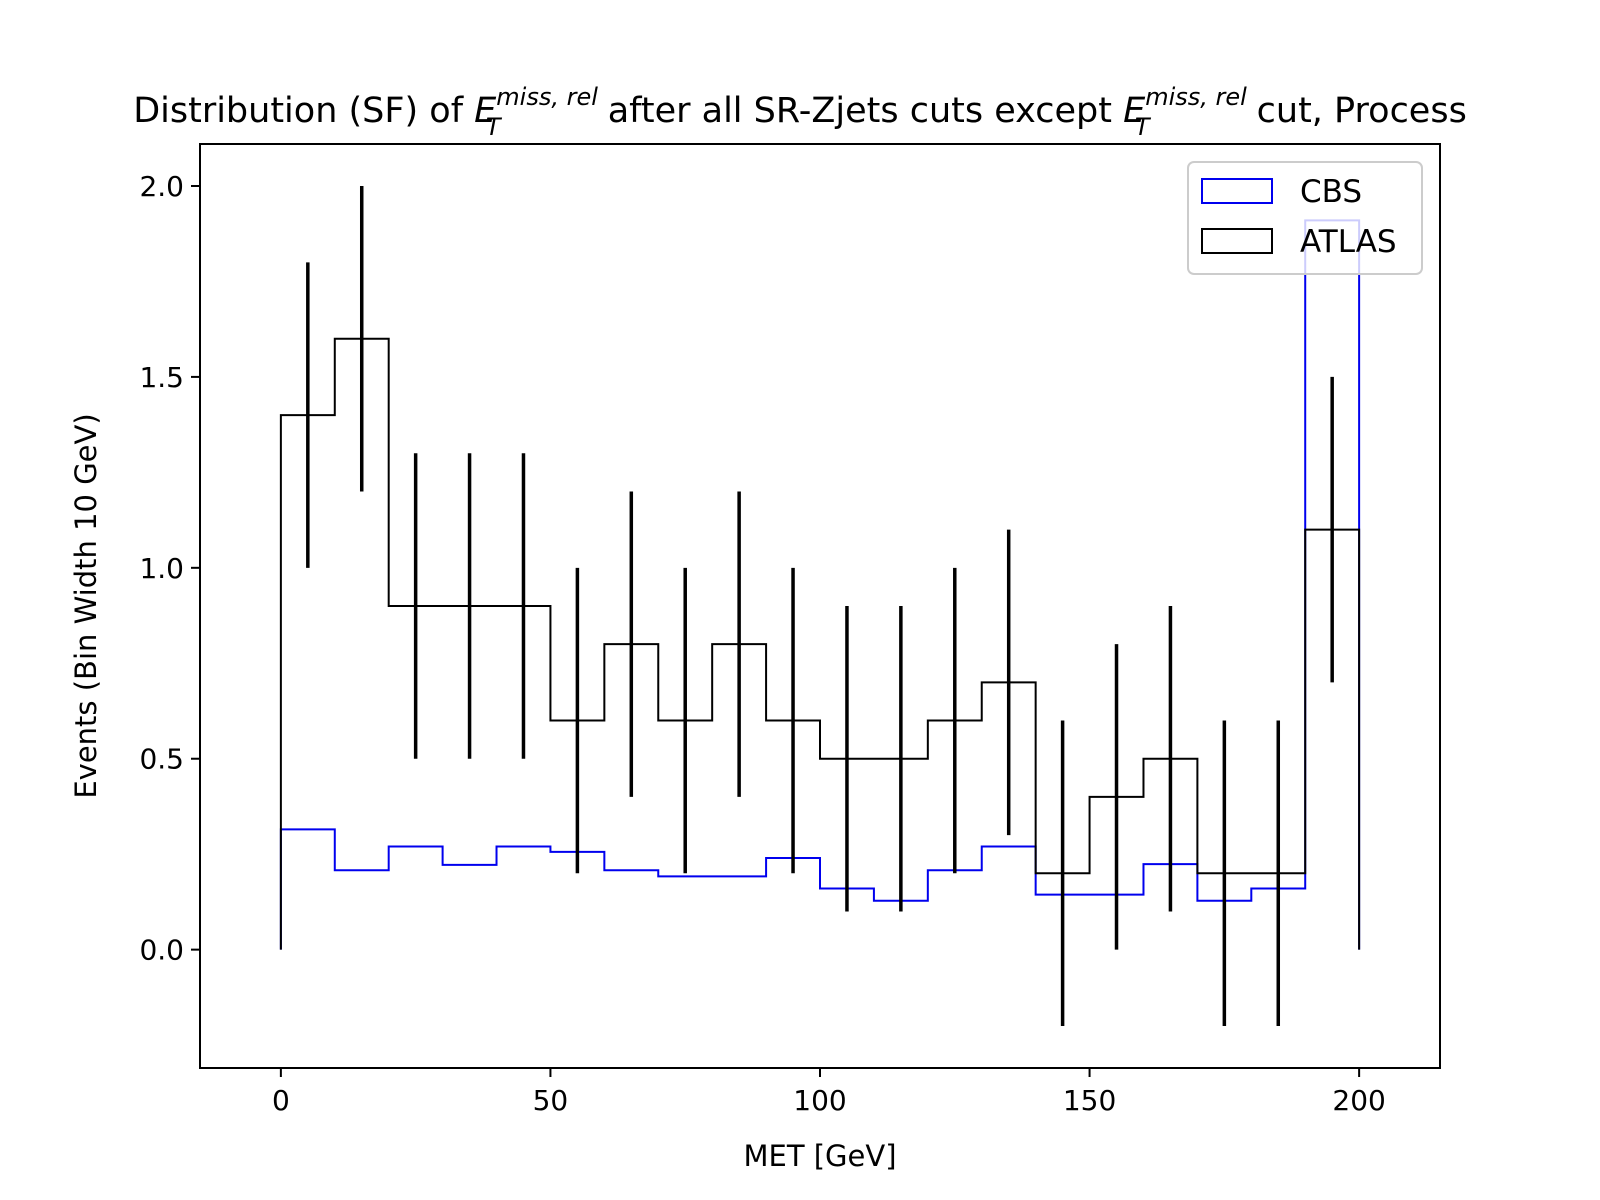 The height and width of the screenshot is (1200, 1600). What do you see at coordinates (819, 1156) in the screenshot?
I see `x-axis-label: MET [GeV]` at bounding box center [819, 1156].